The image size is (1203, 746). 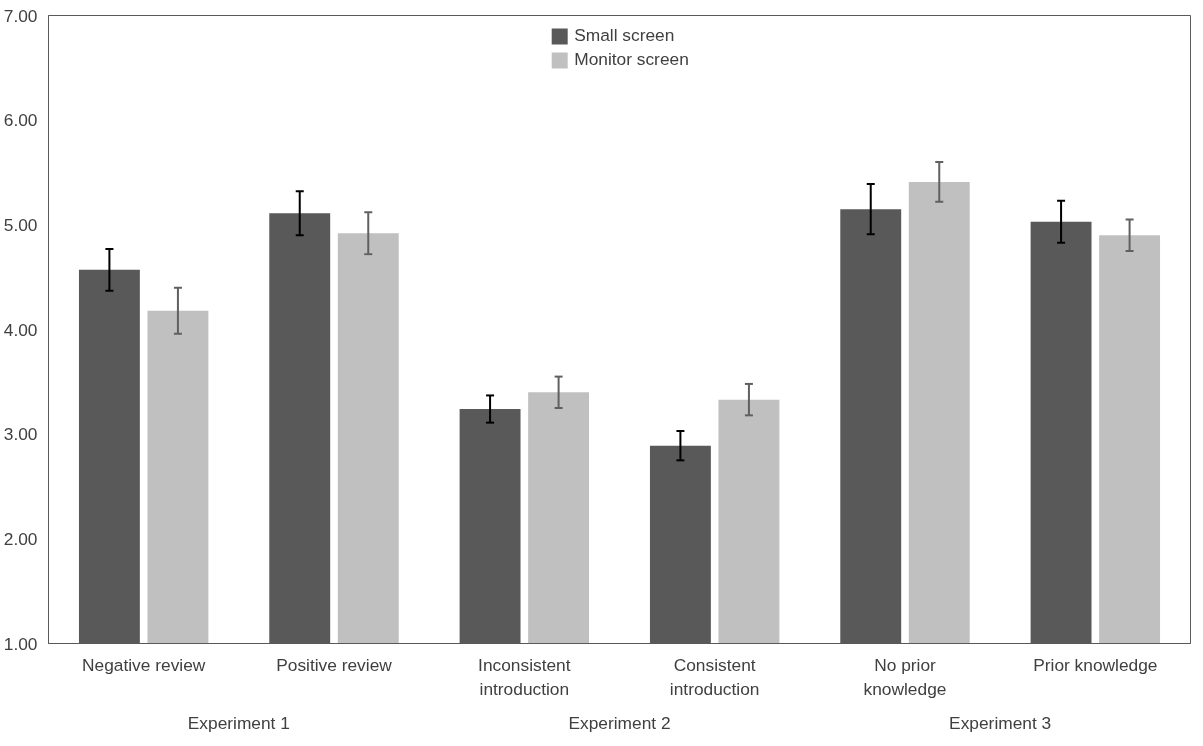 What do you see at coordinates (905, 676) in the screenshot?
I see `x-tick-label: No prior knowledge` at bounding box center [905, 676].